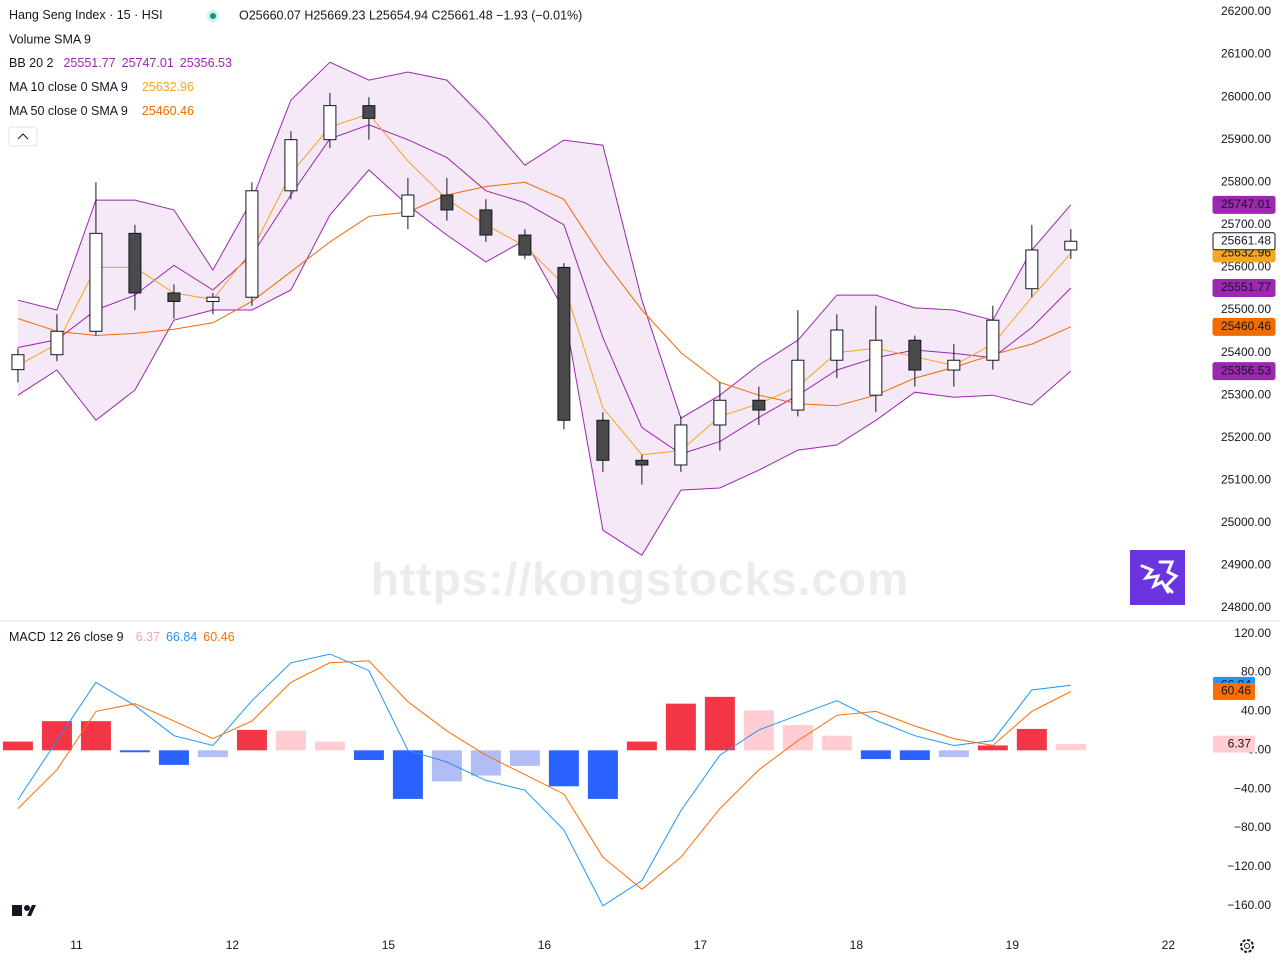  Describe the element at coordinates (27, 908) in the screenshot. I see `tv-logo-dot` at that location.